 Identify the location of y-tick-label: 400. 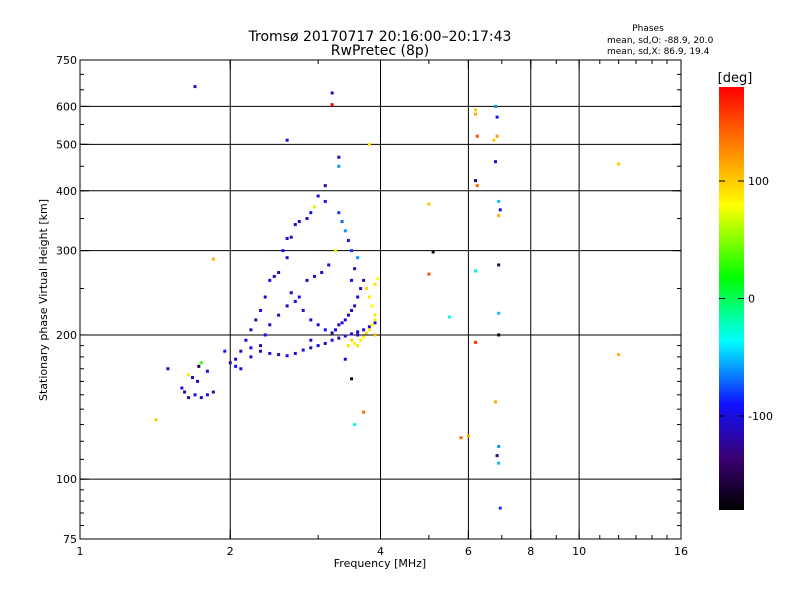
(66, 191).